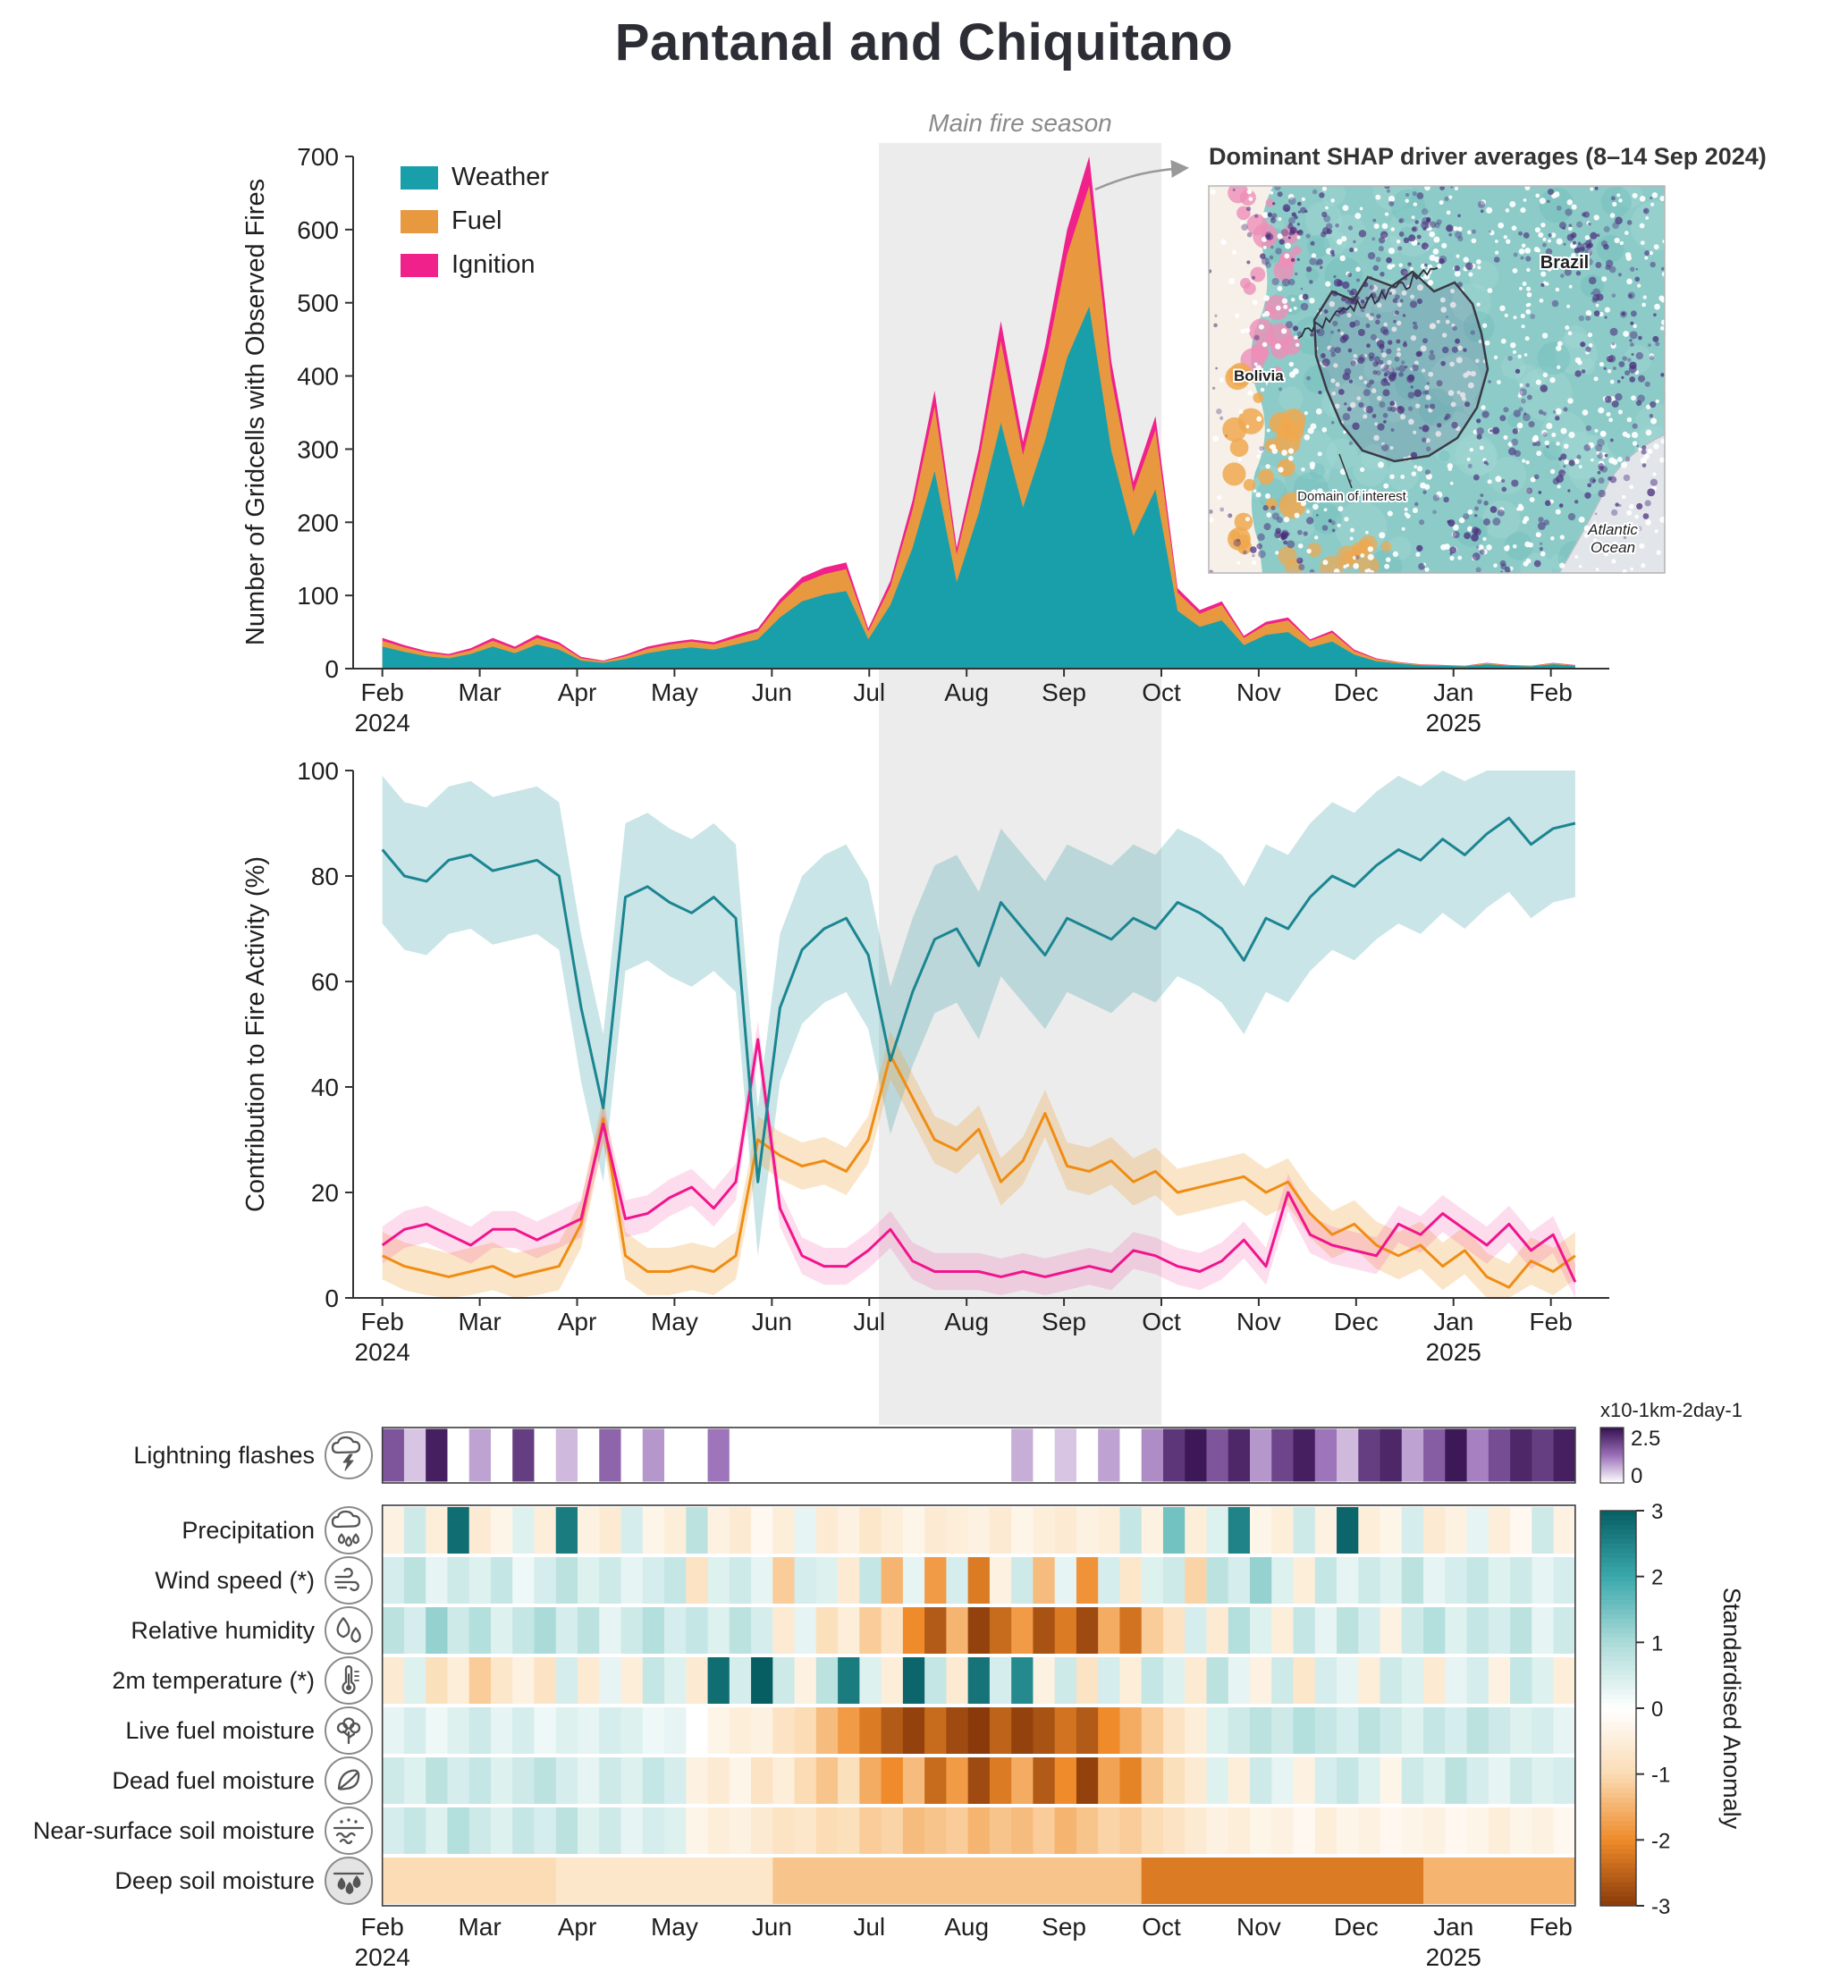  What do you see at coordinates (479, 1321) in the screenshot?
I see `svg-text: Mar` at bounding box center [479, 1321].